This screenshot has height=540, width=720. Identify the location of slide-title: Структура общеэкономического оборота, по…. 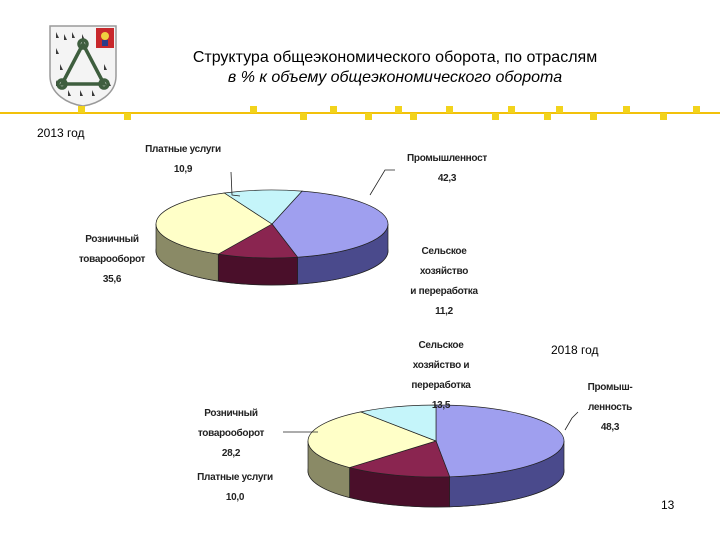
(395, 57).